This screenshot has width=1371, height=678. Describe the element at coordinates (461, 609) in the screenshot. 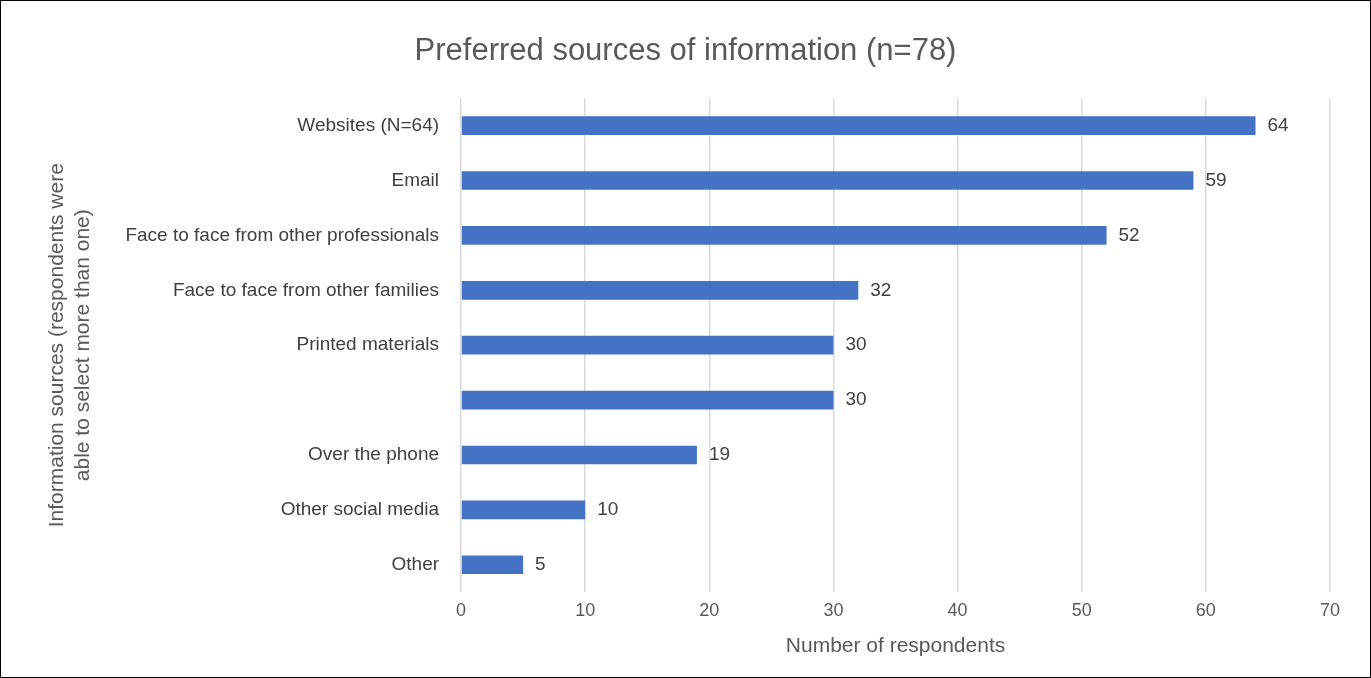

I see `x-tick-label: 0` at that location.